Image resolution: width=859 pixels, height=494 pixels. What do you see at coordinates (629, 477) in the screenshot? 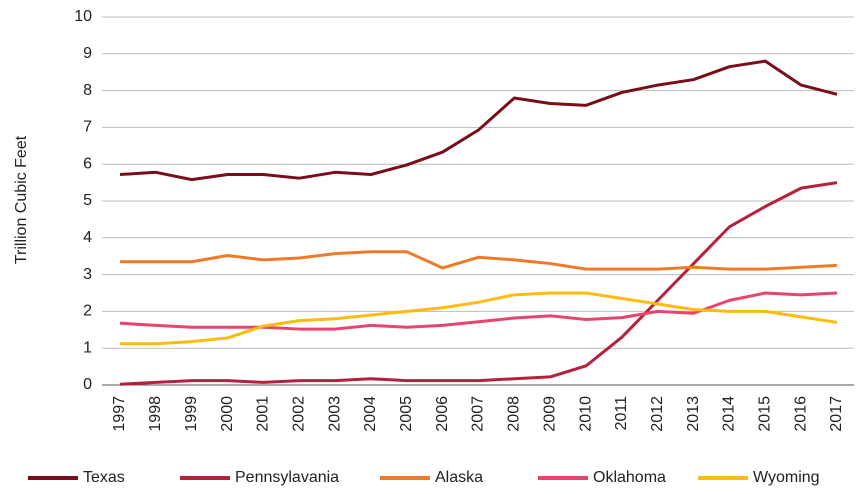
I see `legend-label: Oklahoma` at bounding box center [629, 477].